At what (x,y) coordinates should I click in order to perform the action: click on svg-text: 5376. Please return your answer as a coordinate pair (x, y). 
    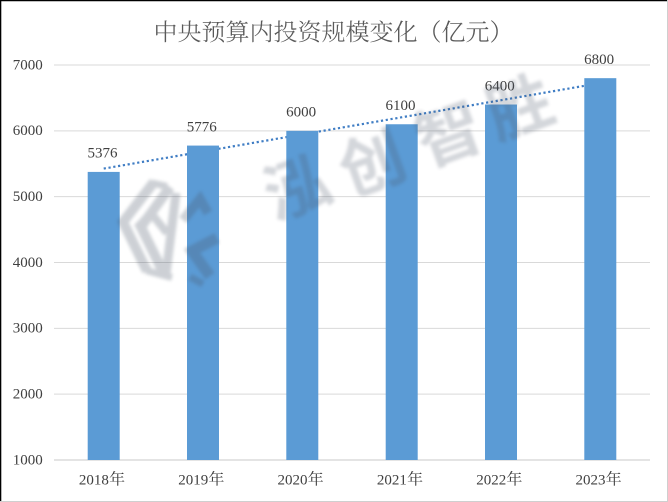
    Looking at the image, I should click on (103, 154).